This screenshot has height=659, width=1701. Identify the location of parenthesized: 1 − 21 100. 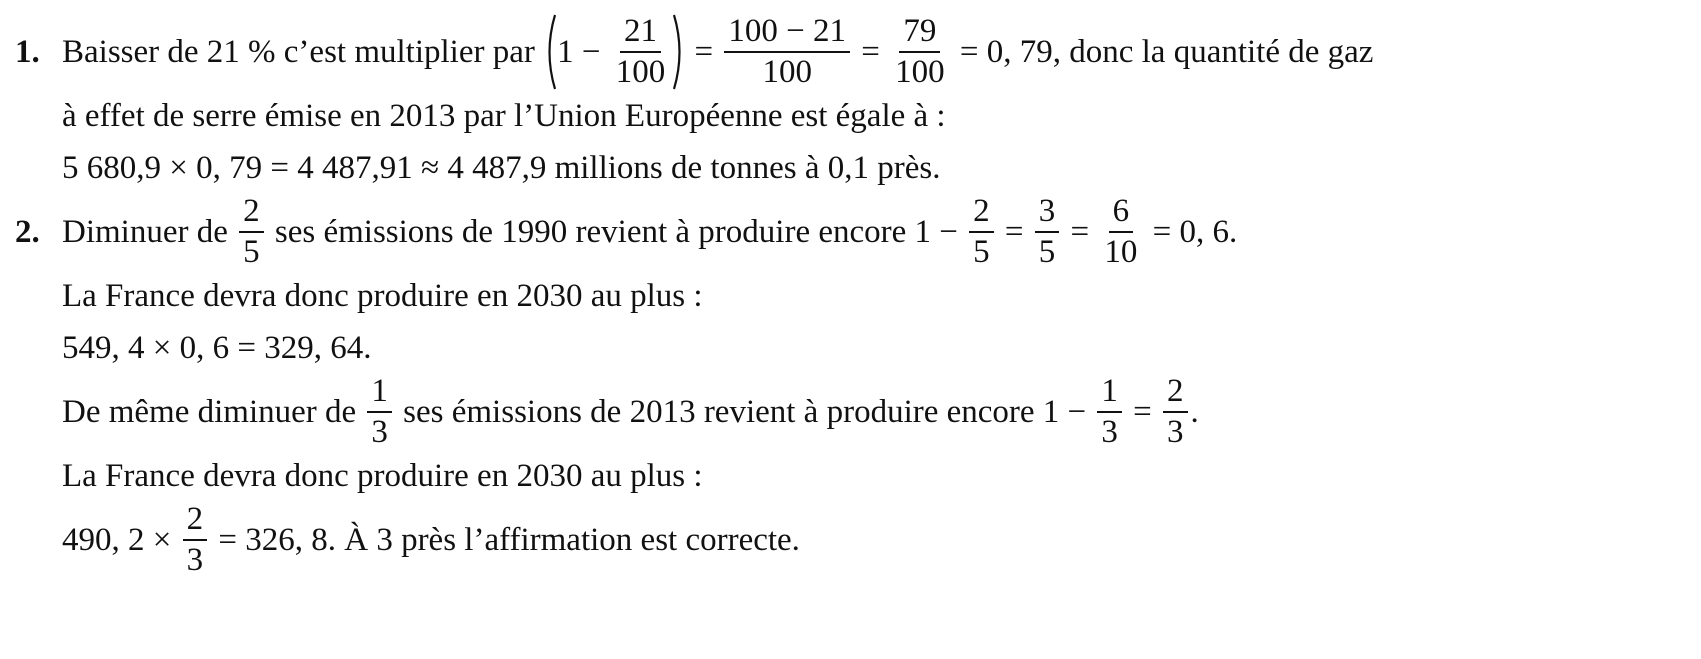
(614, 52).